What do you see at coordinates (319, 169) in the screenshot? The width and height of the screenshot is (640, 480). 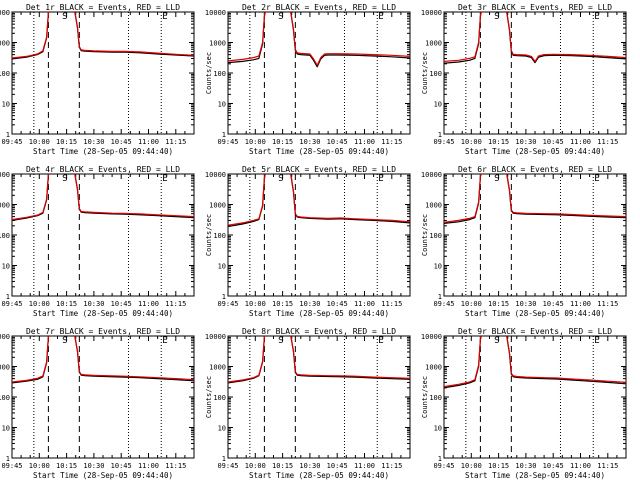 I see `panel-title: Det 5r BLACK = Events, RED = LLD` at bounding box center [319, 169].